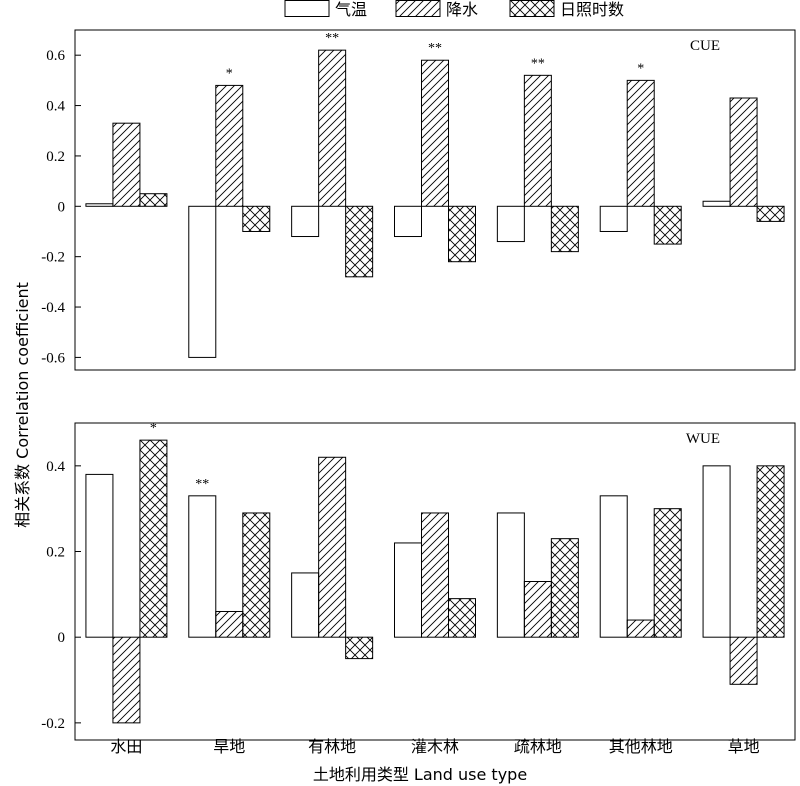  I want to click on wue-bar-降水-水田, so click(126, 680).